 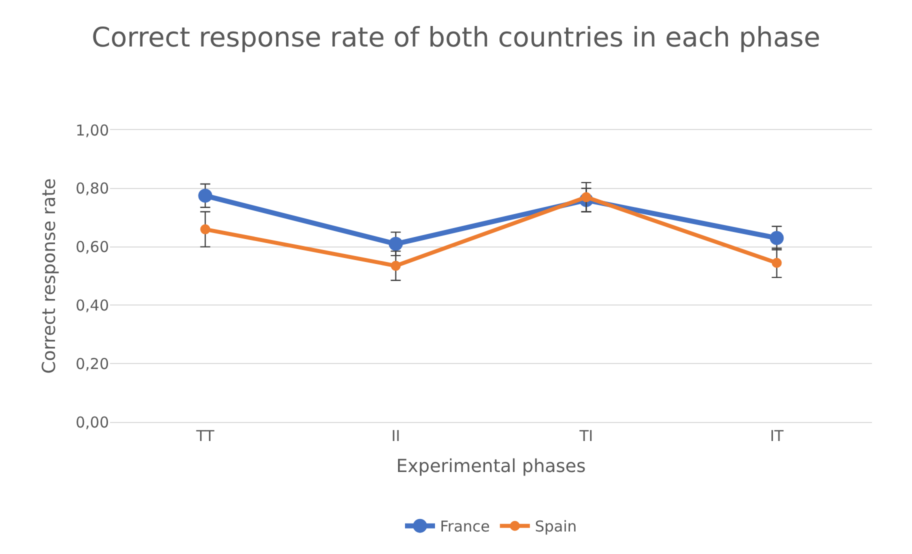 I want to click on x-tick-label: IT, so click(x=777, y=436).